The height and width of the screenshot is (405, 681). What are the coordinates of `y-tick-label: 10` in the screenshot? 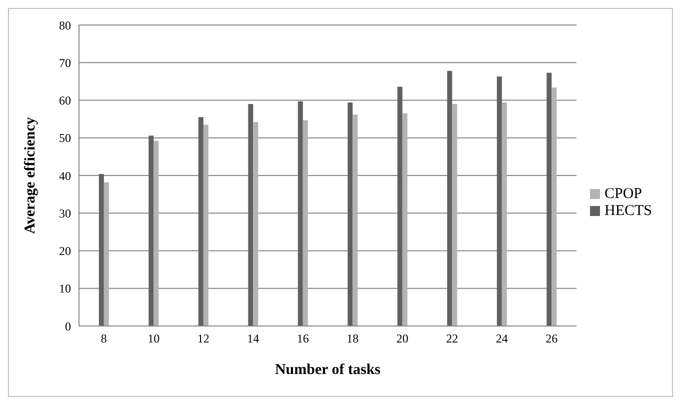 It's located at (65, 289).